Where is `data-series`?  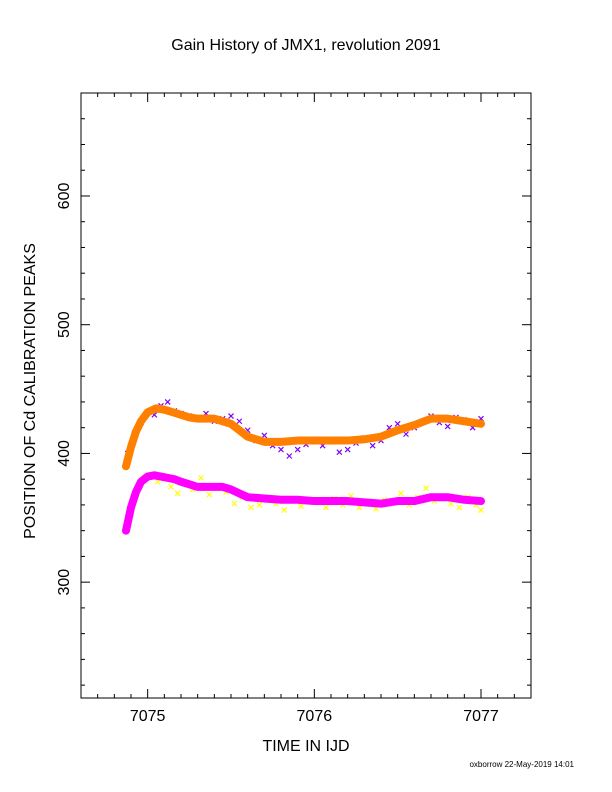 data-series is located at coordinates (303, 467).